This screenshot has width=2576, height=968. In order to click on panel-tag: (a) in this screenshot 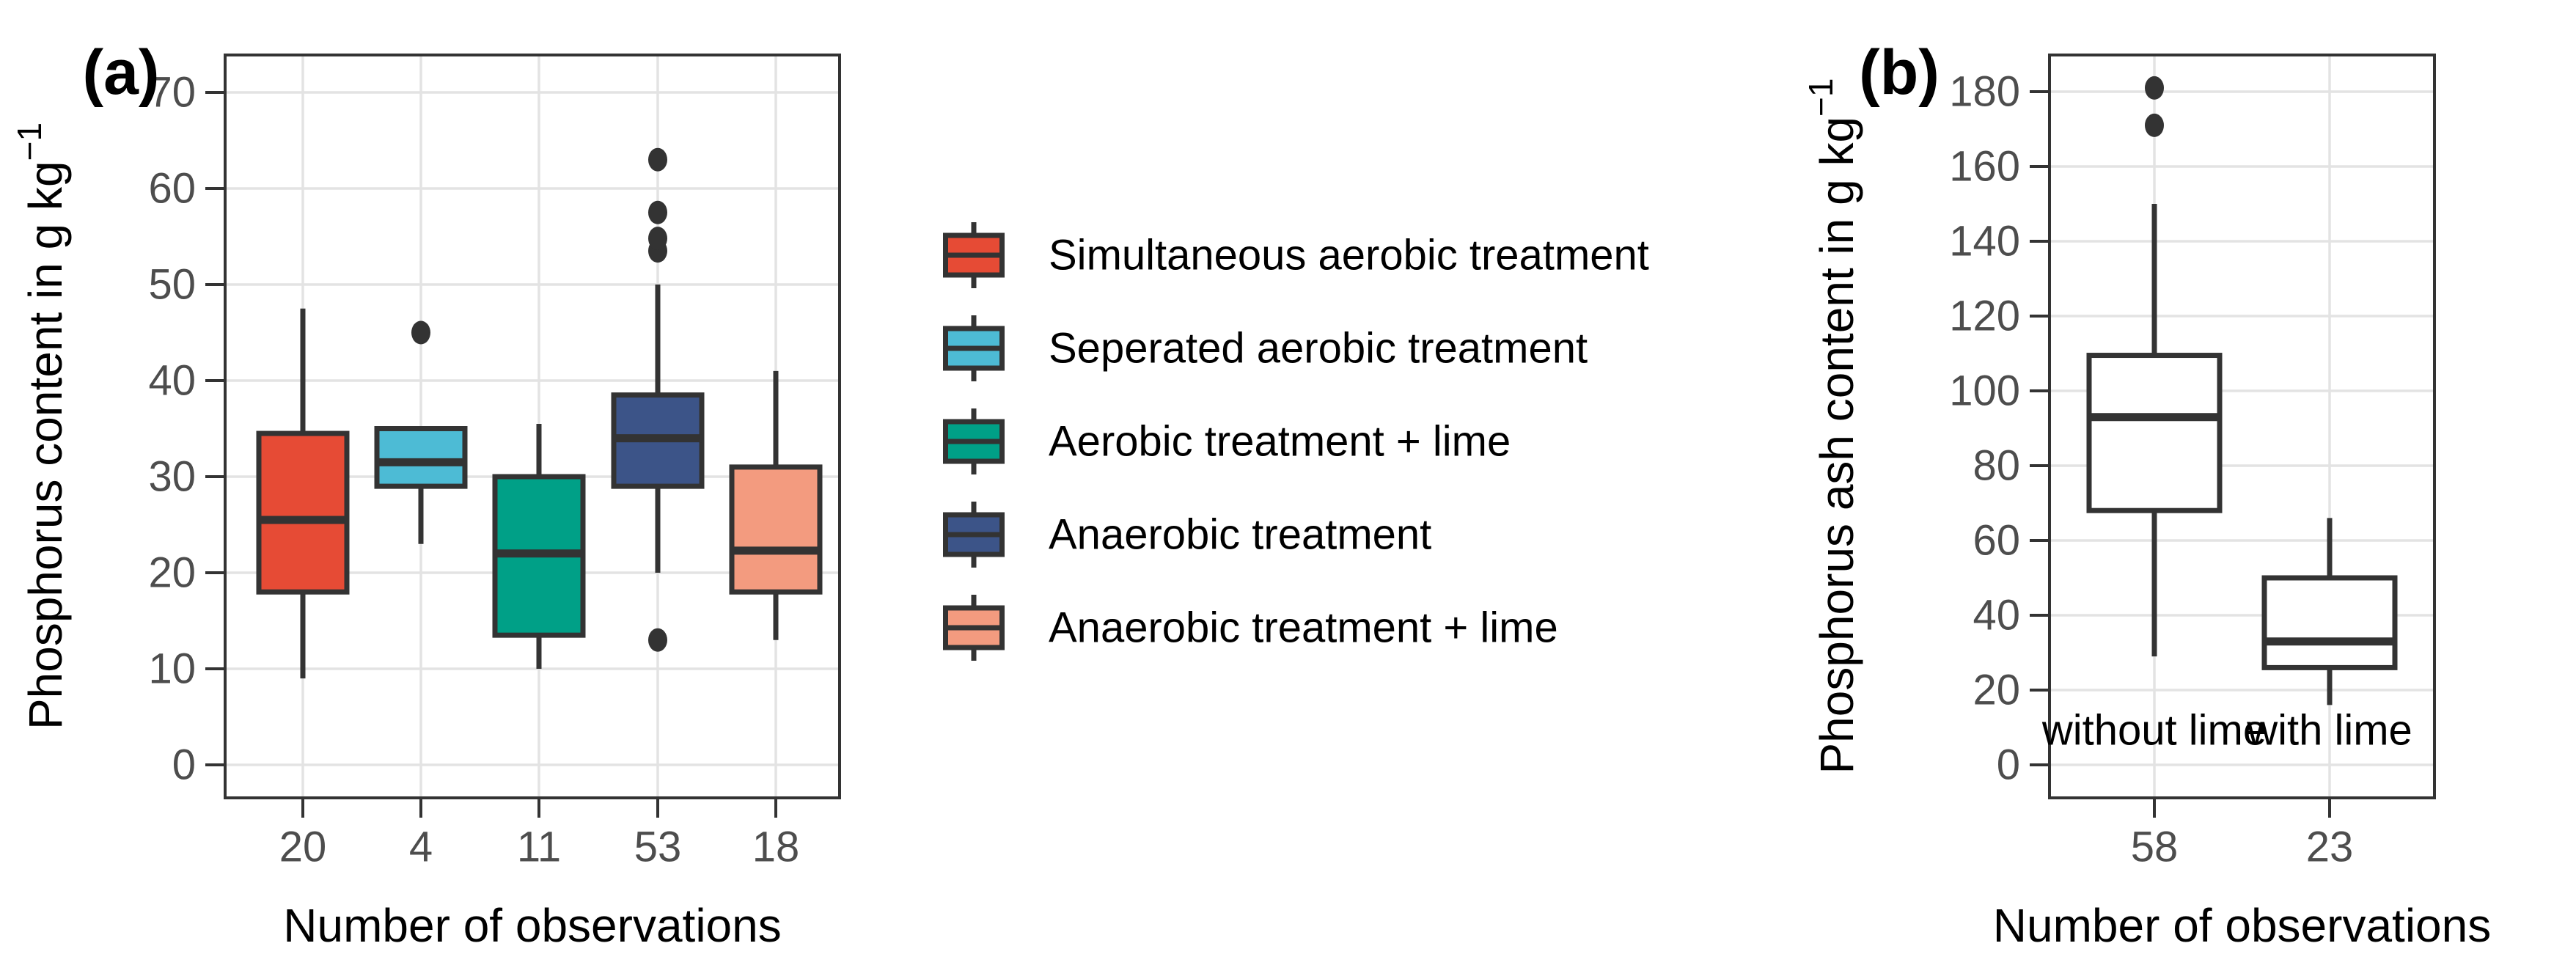, I will do `click(121, 72)`.